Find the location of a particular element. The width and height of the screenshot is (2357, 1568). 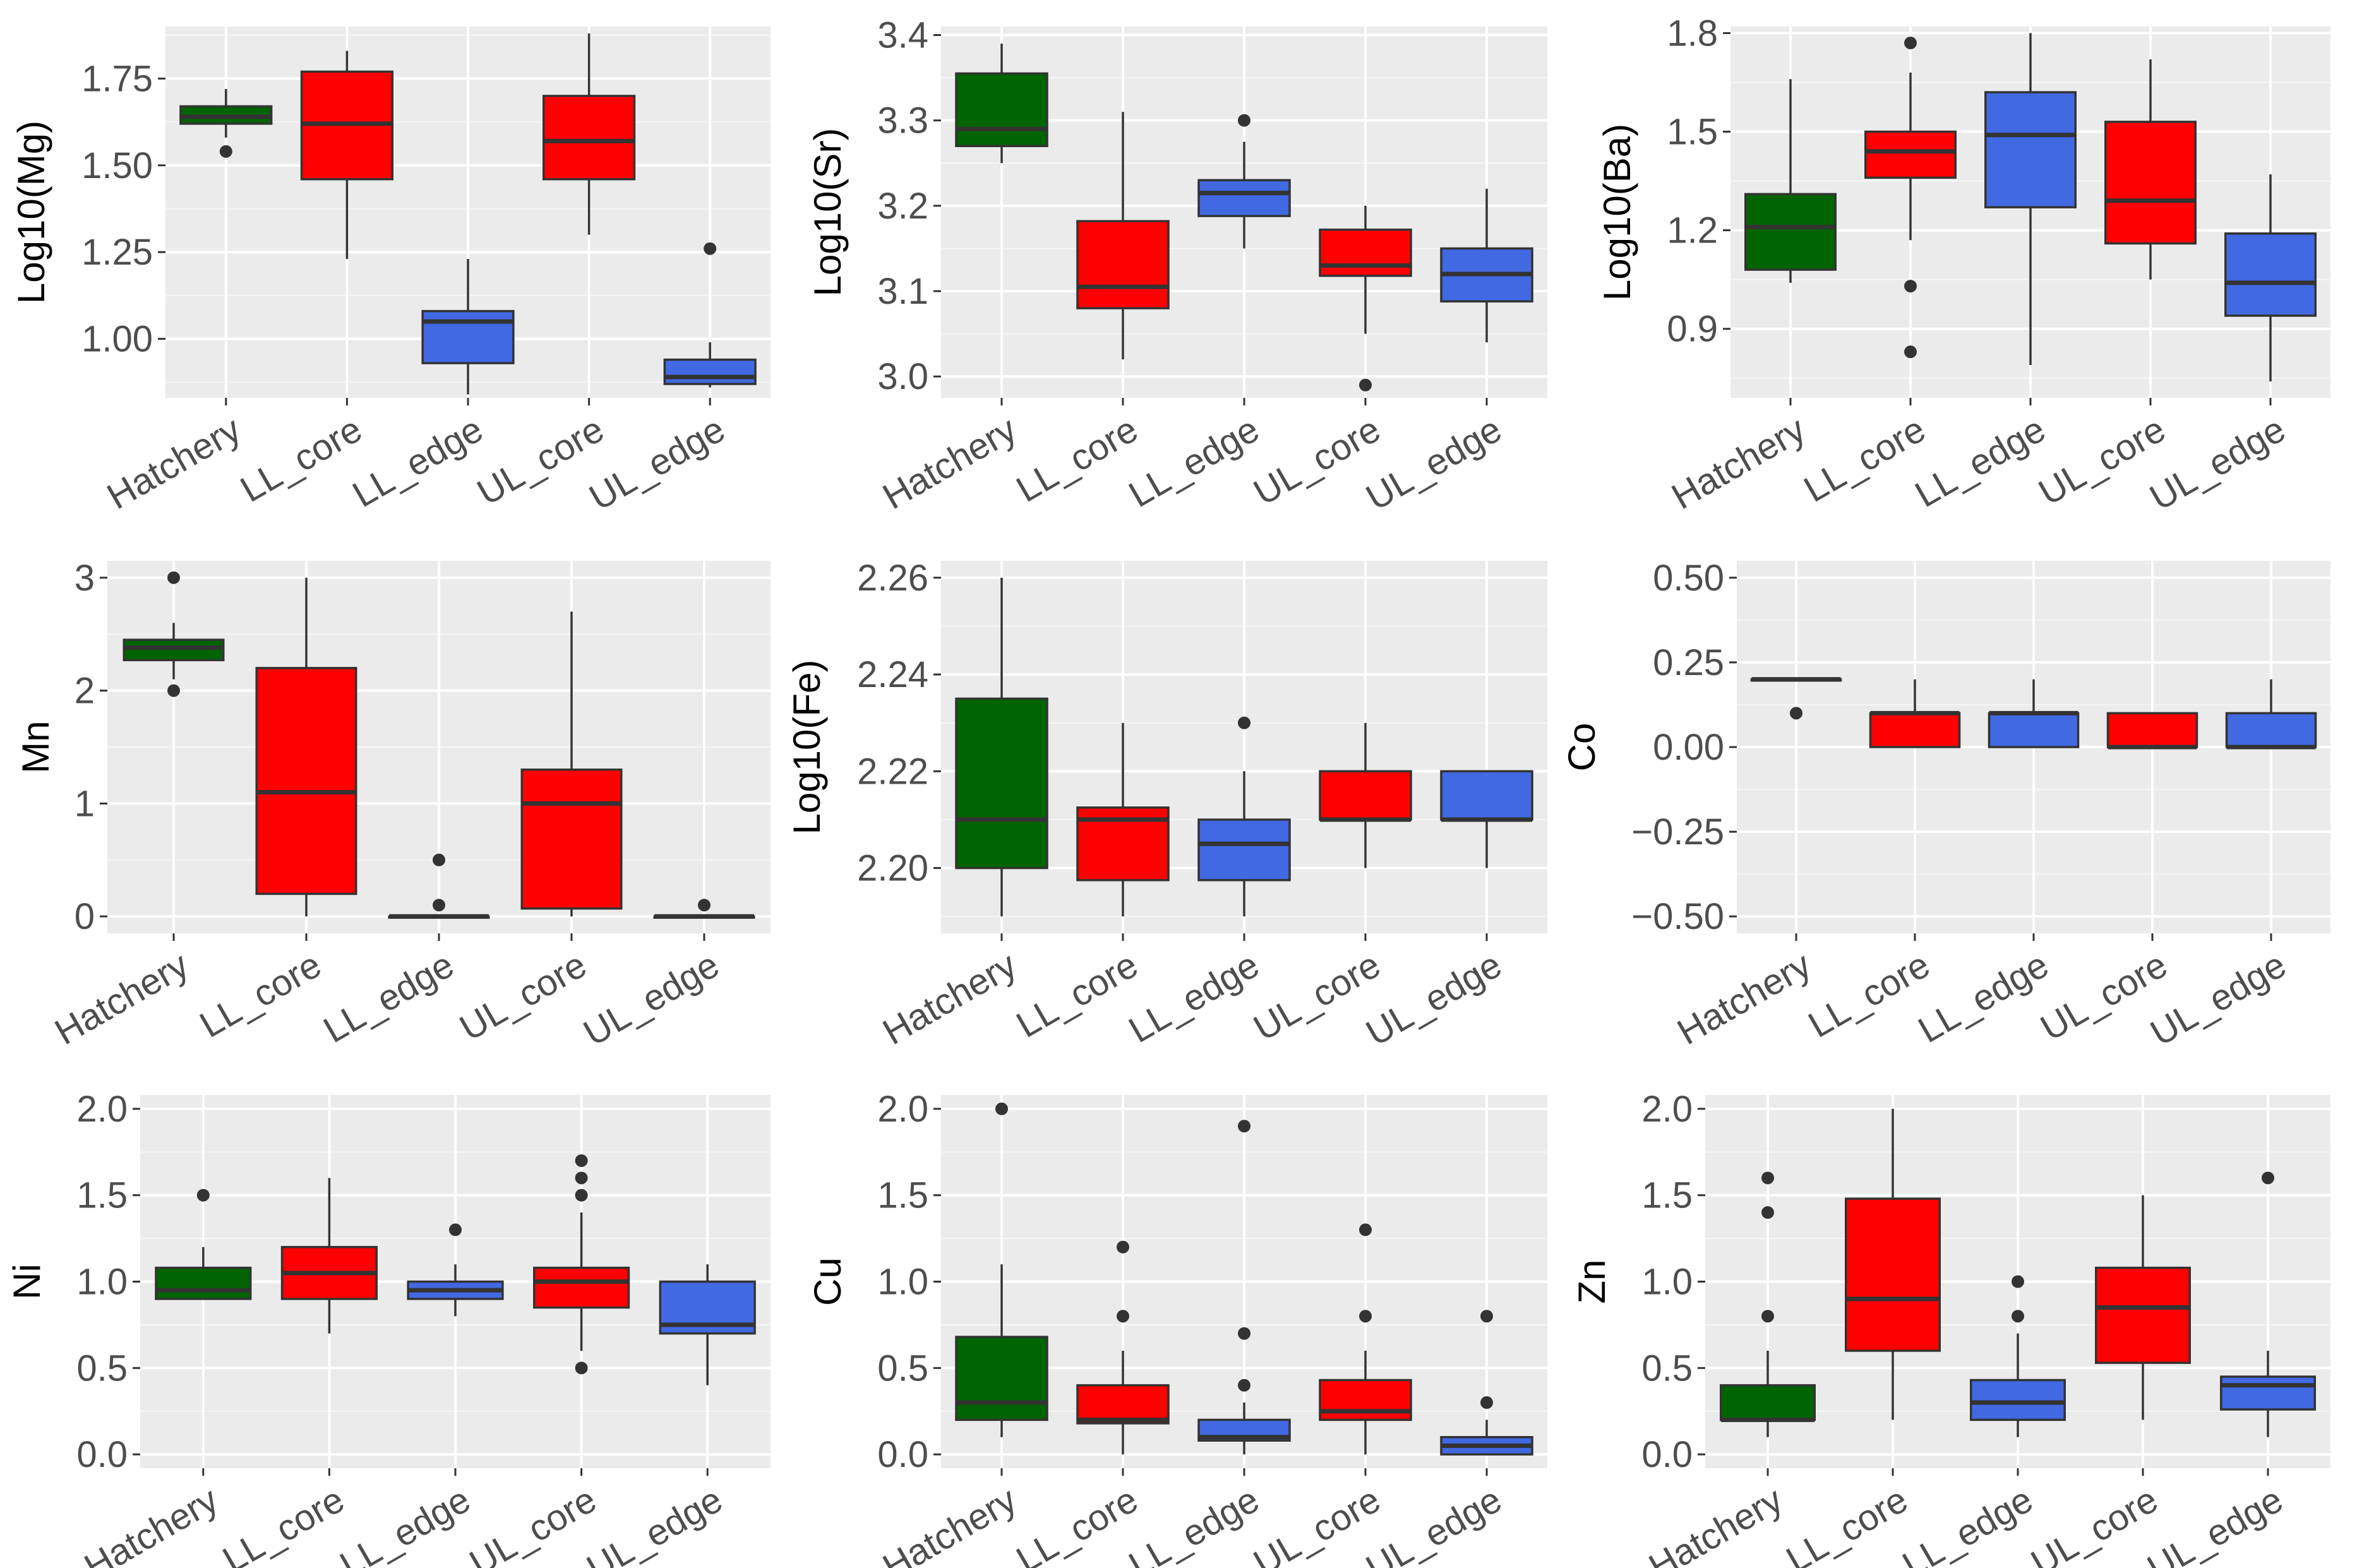

y-tick-label: 2.20 is located at coordinates (893, 869).